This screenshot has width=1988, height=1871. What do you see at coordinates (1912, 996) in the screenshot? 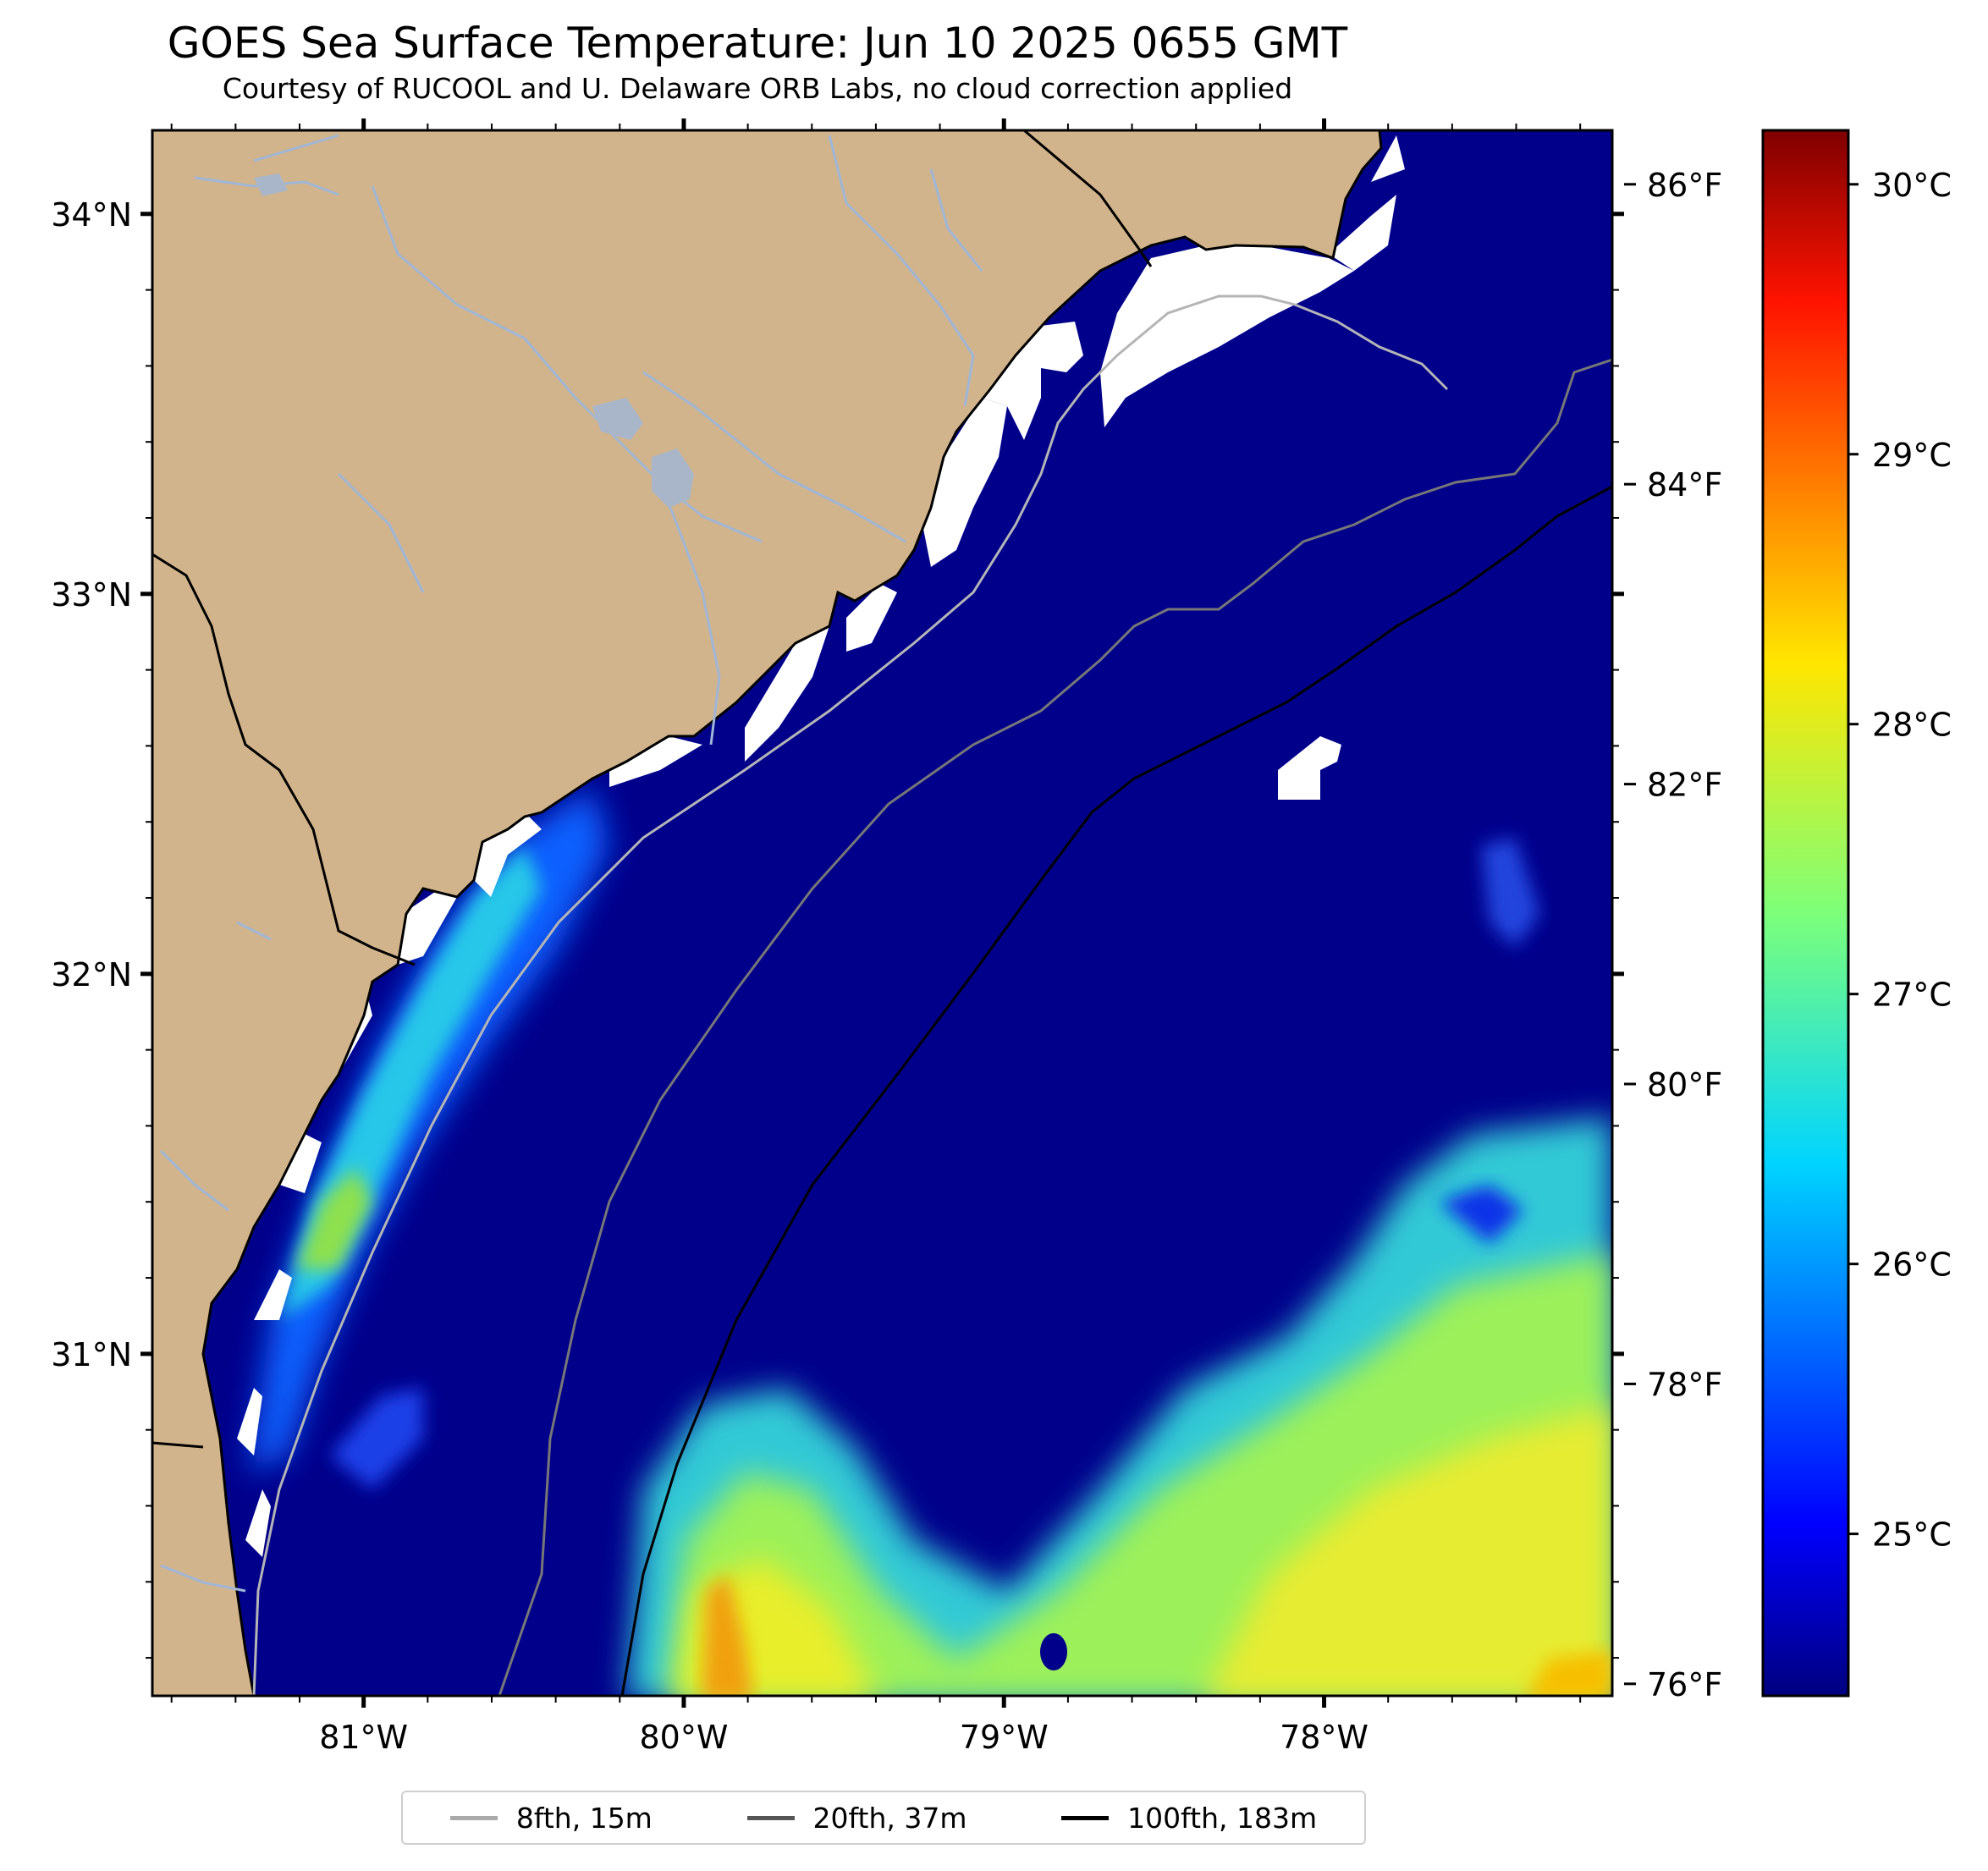
I see `celsius-tick-label: 27°C` at bounding box center [1912, 996].